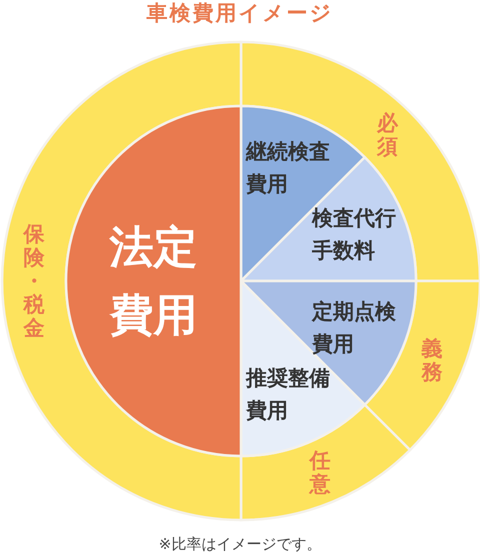 This screenshot has height=556, width=480. Describe the element at coordinates (320, 472) in the screenshot. I see `slice-label: 任意` at that location.